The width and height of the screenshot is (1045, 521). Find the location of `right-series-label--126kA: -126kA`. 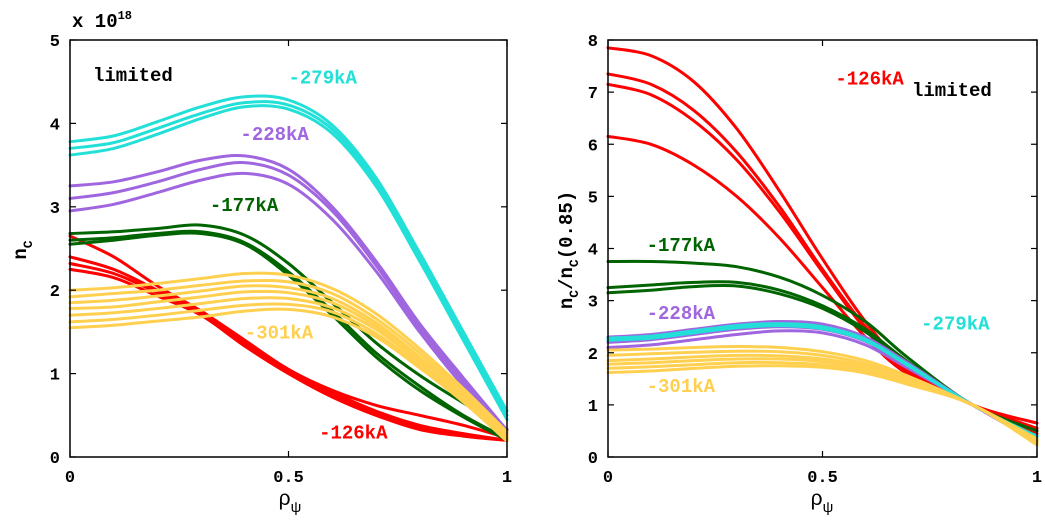

right-series-label--126kA: -126kA is located at coordinates (869, 79).